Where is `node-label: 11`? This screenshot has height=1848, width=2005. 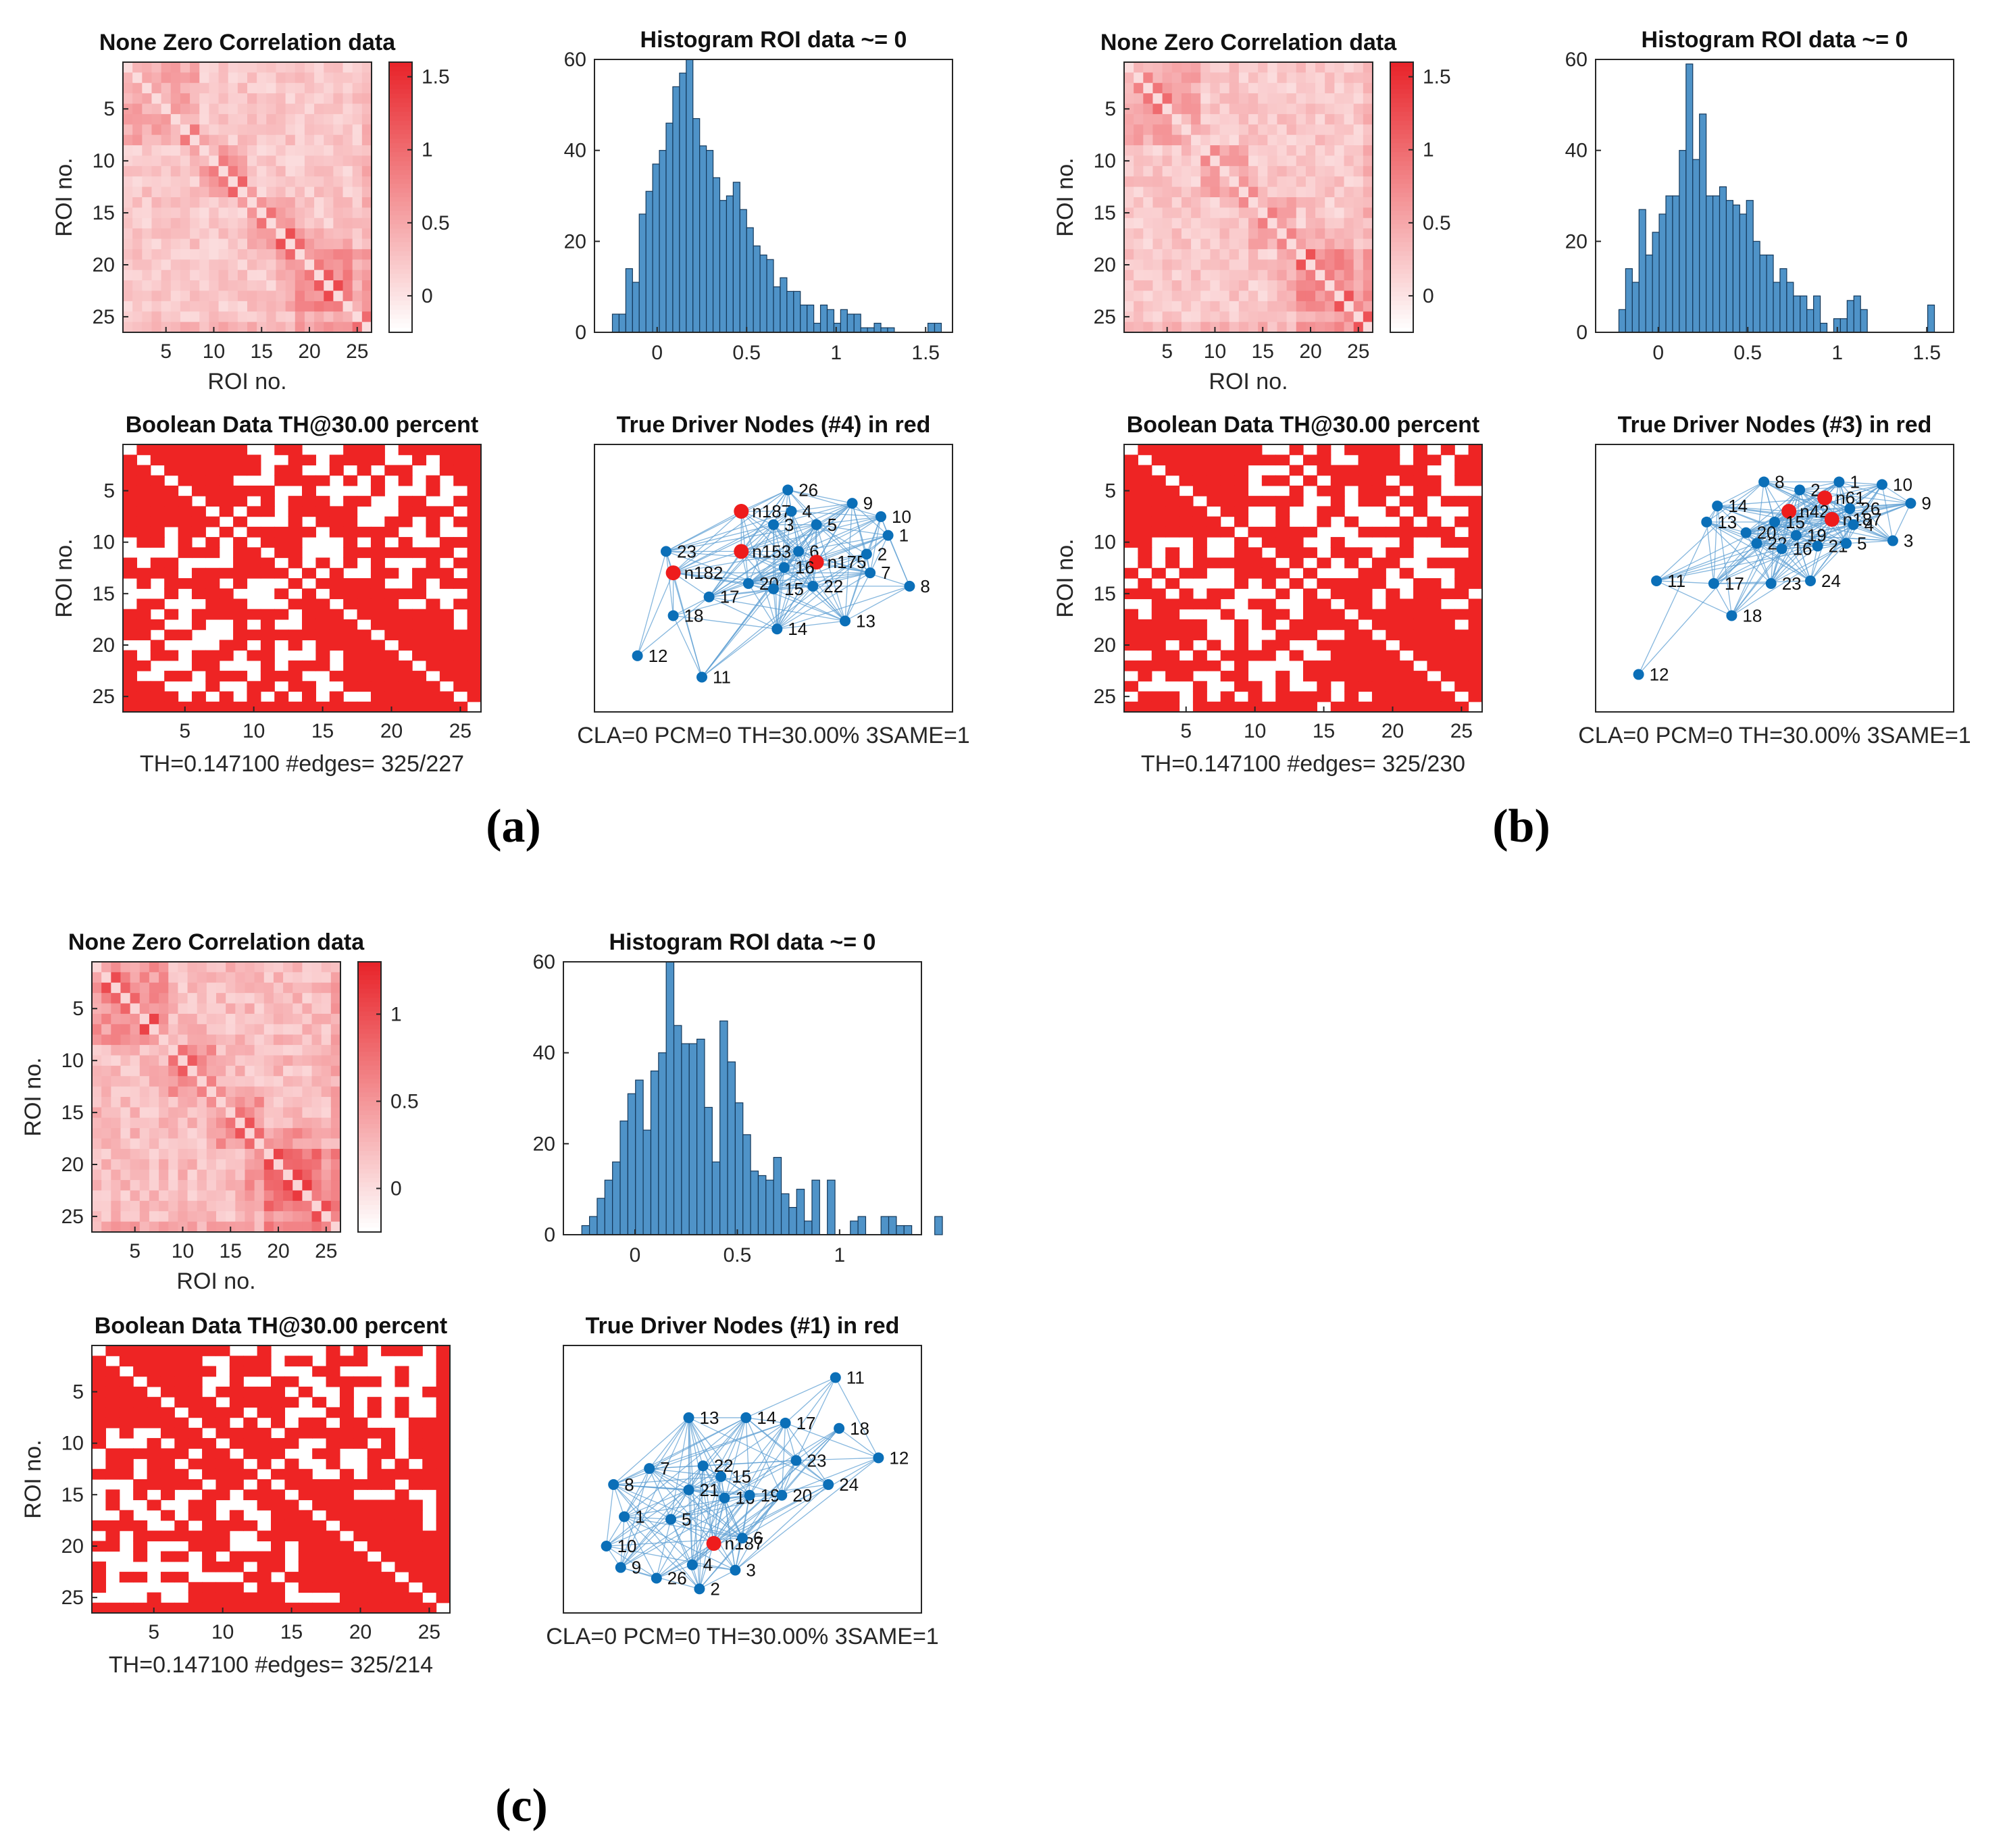
node-label: 11 is located at coordinates (855, 1378).